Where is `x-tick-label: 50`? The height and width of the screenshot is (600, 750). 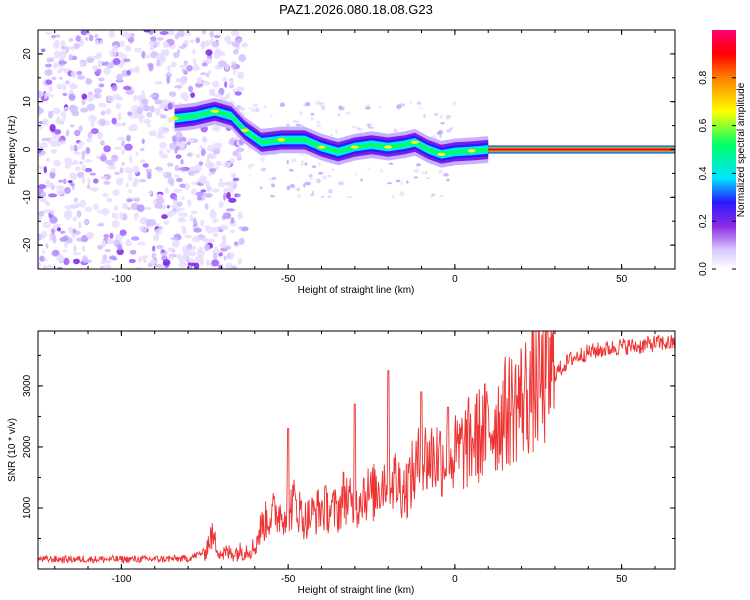
x-tick-label: 50 is located at coordinates (622, 279).